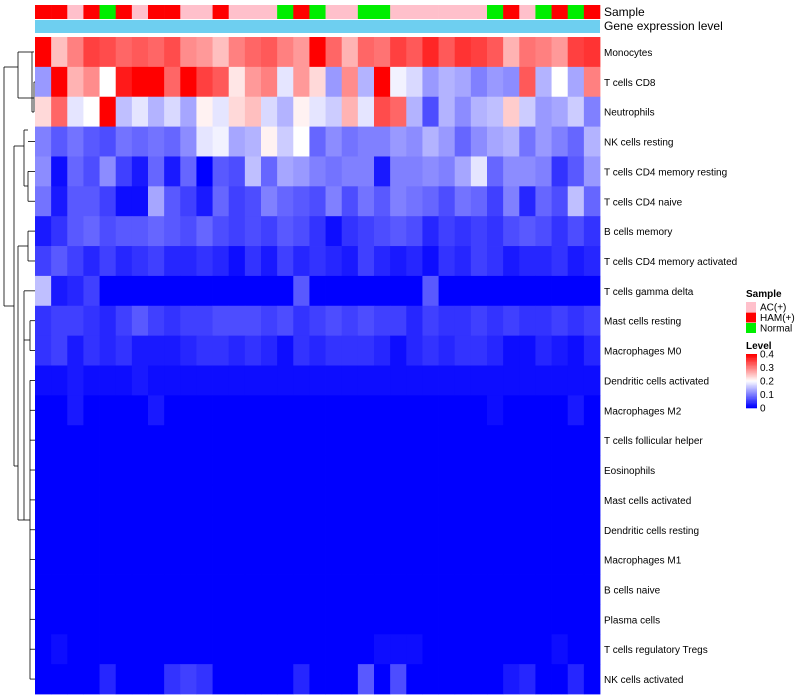 Image resolution: width=800 pixels, height=700 pixels. Describe the element at coordinates (643, 202) in the screenshot. I see `row-label: T cells CD4 naive` at that location.